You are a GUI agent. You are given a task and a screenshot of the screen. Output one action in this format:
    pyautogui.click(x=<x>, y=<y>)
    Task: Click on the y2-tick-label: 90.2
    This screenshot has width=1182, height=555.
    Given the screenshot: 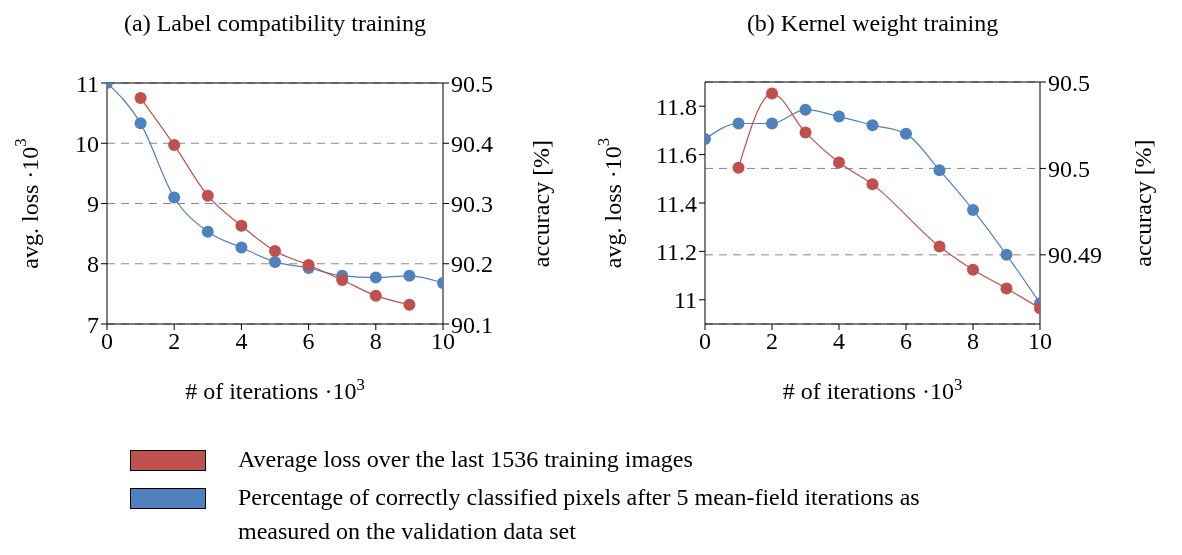 What is the action you would take?
    pyautogui.click(x=472, y=264)
    